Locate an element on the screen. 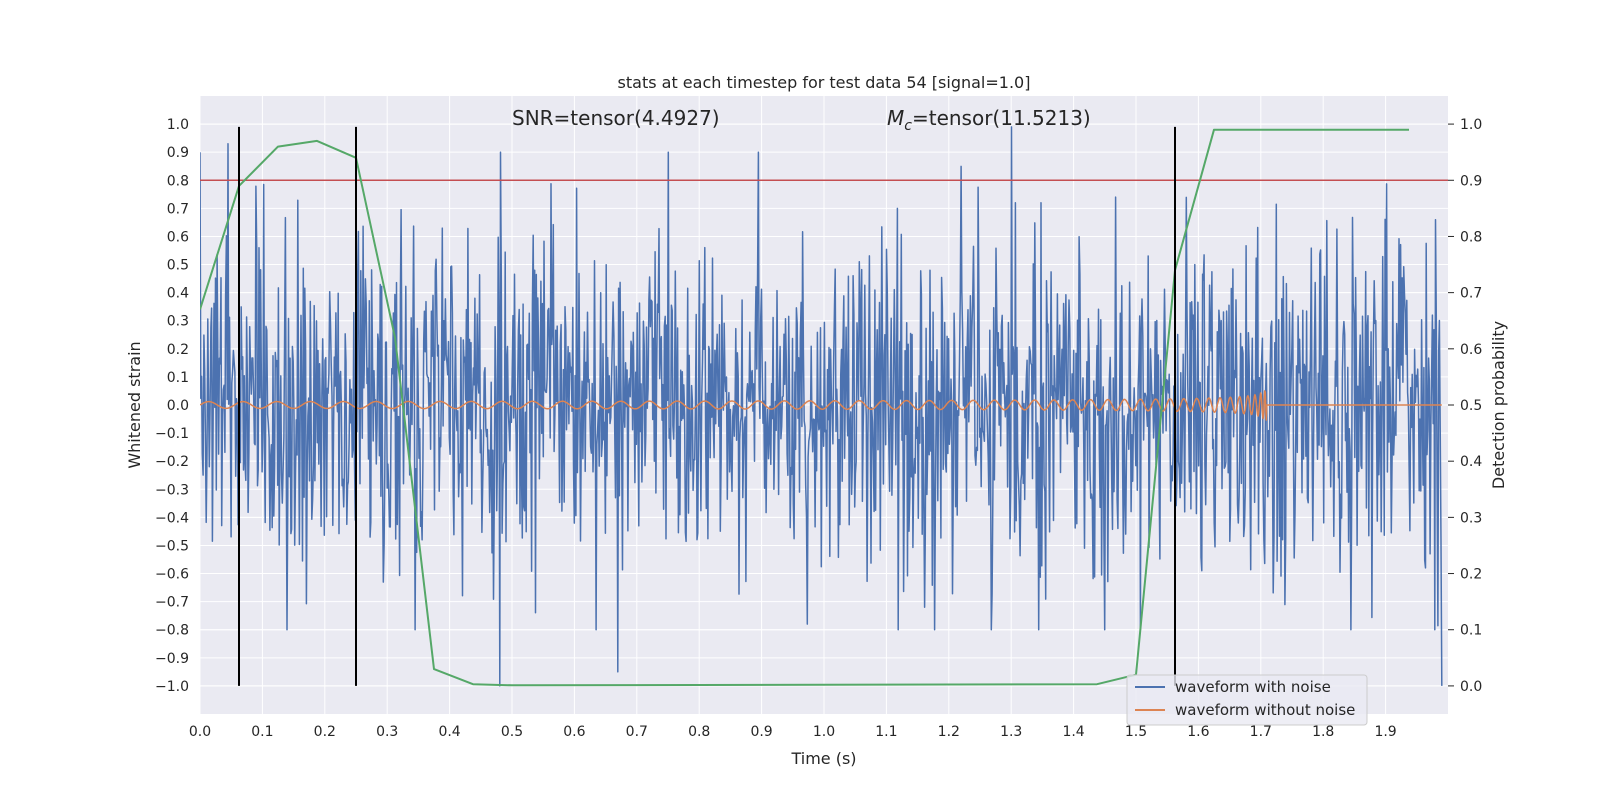 The image size is (1600, 804). x-tick-label: 0.3 is located at coordinates (387, 732).